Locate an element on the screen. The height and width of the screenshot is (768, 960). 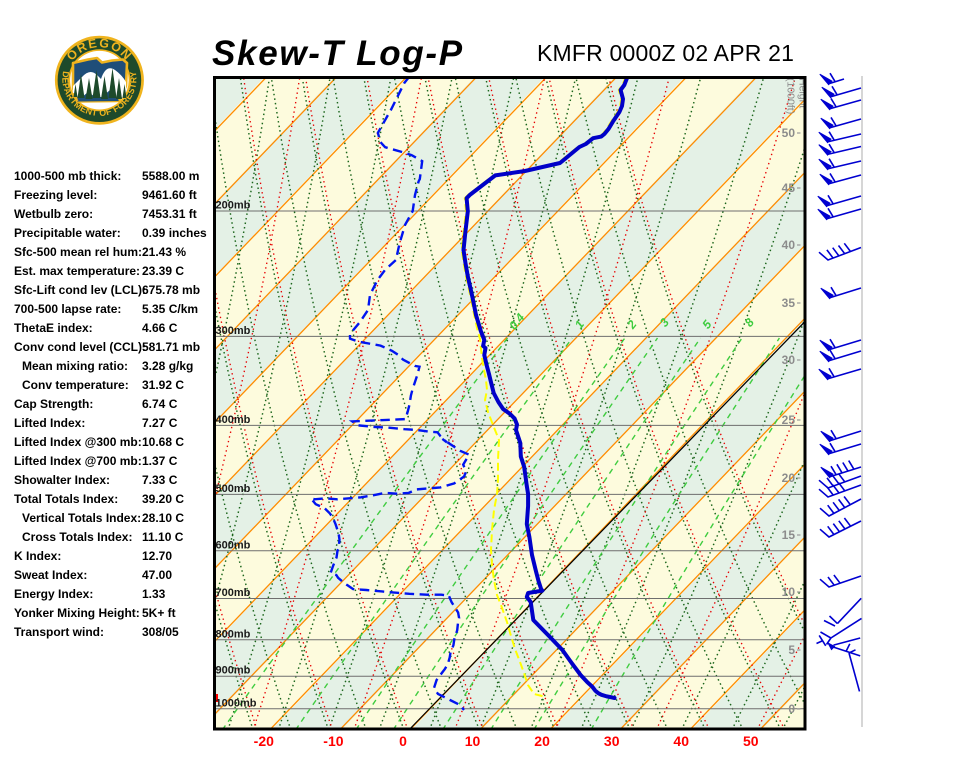
svg-text: Vertical Totals Index: is located at coordinates (81, 518).